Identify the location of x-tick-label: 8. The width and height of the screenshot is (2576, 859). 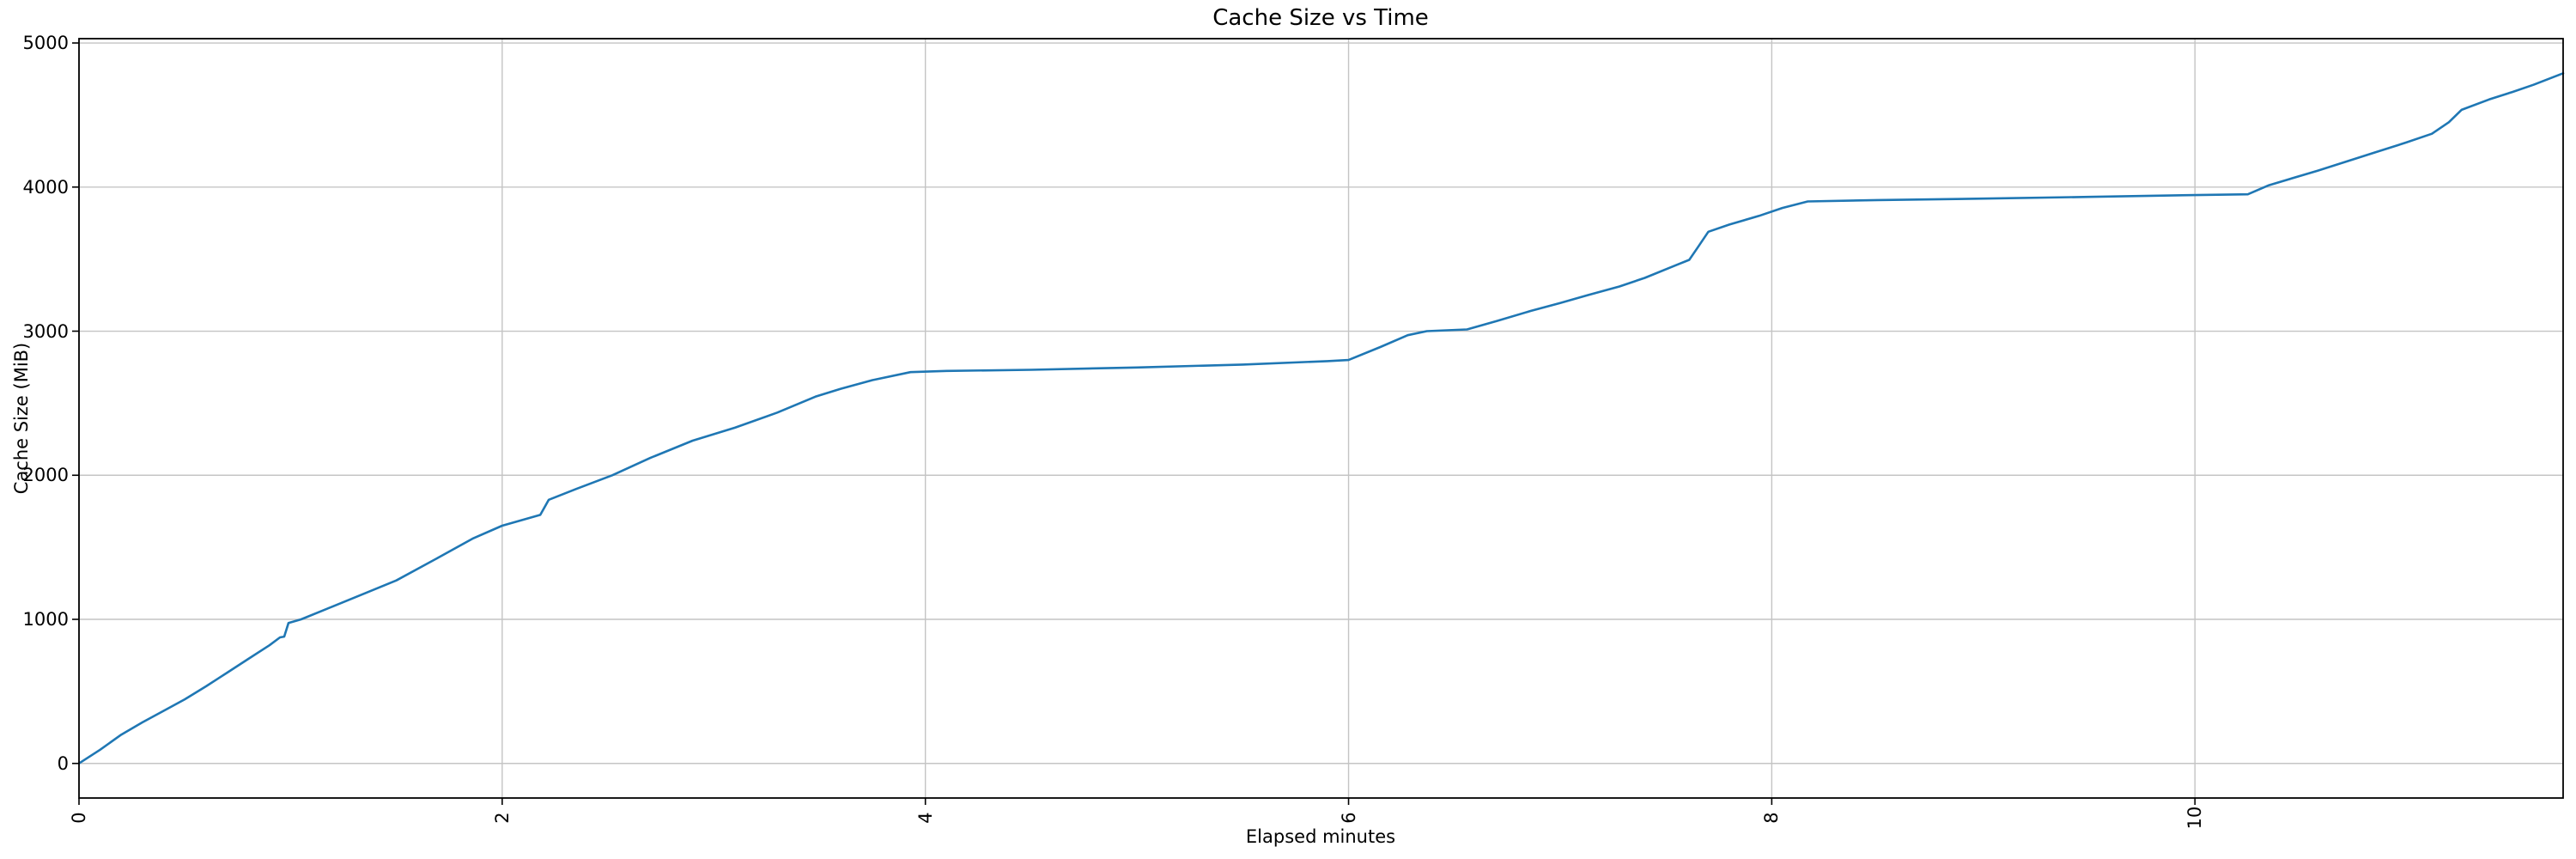
(1772, 818).